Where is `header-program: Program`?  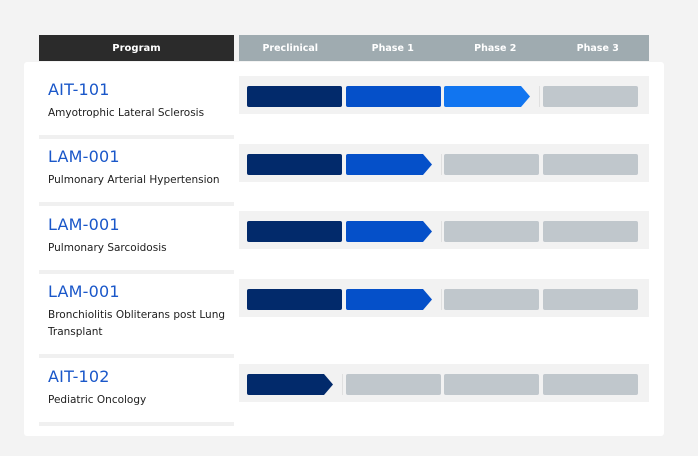 header-program: Program is located at coordinates (136, 48).